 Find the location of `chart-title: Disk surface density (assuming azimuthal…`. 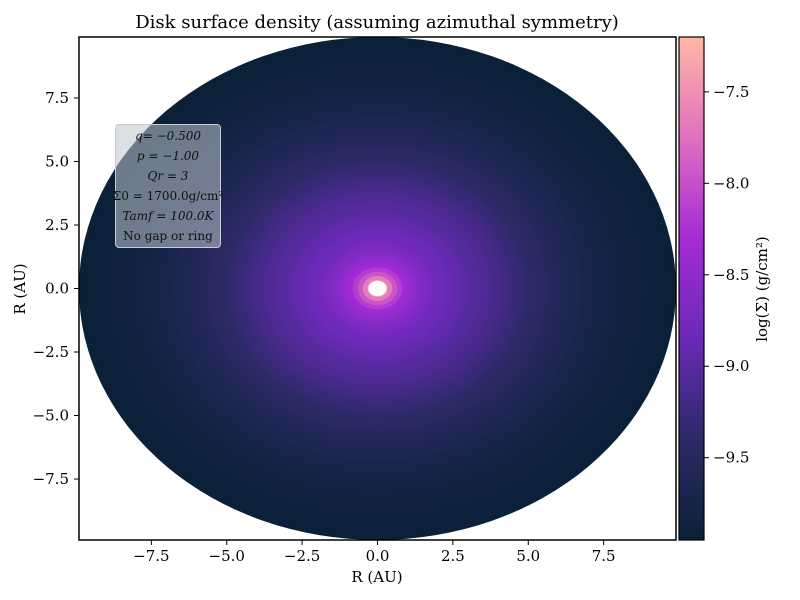

chart-title: Disk surface density (assuming azimuthal… is located at coordinates (377, 22).